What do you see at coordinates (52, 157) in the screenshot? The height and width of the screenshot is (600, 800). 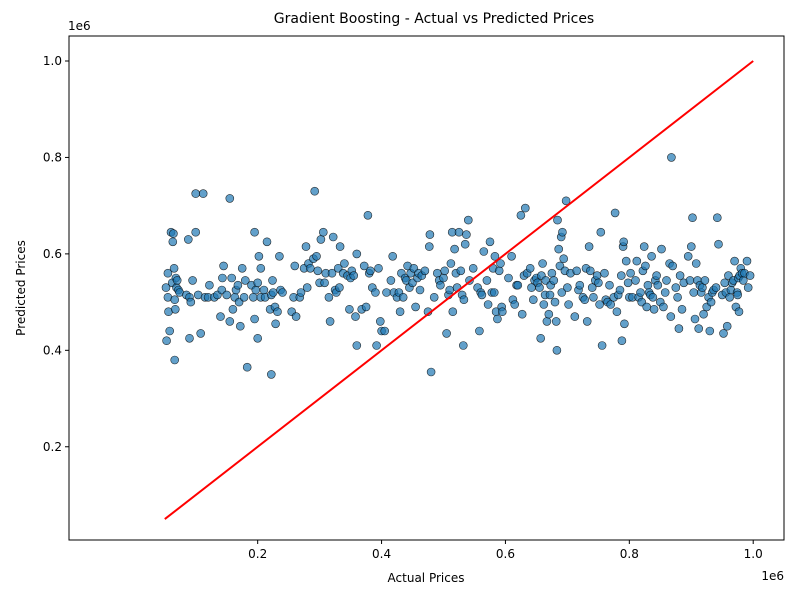 I see `y-tick-label-3: 0.8` at bounding box center [52, 157].